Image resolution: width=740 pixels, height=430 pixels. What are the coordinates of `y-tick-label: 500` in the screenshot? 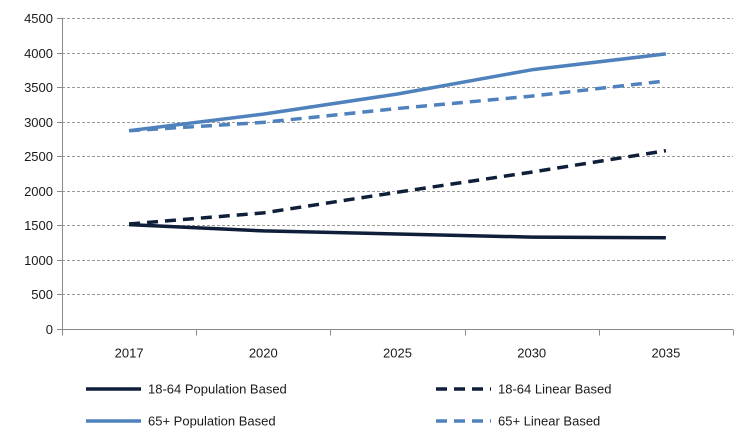 It's located at (42, 294).